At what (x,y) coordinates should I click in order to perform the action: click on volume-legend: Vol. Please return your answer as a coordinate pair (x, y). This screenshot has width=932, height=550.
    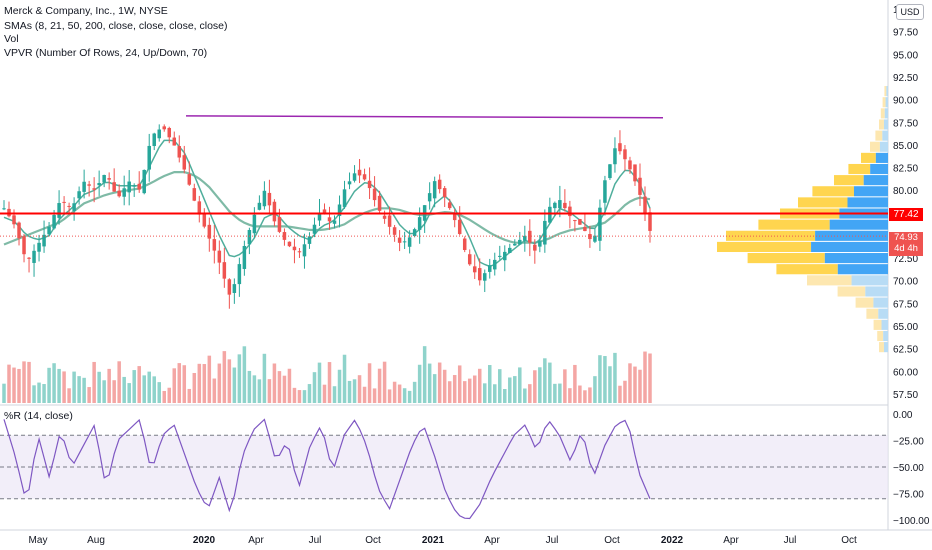
    Looking at the image, I should click on (11, 39).